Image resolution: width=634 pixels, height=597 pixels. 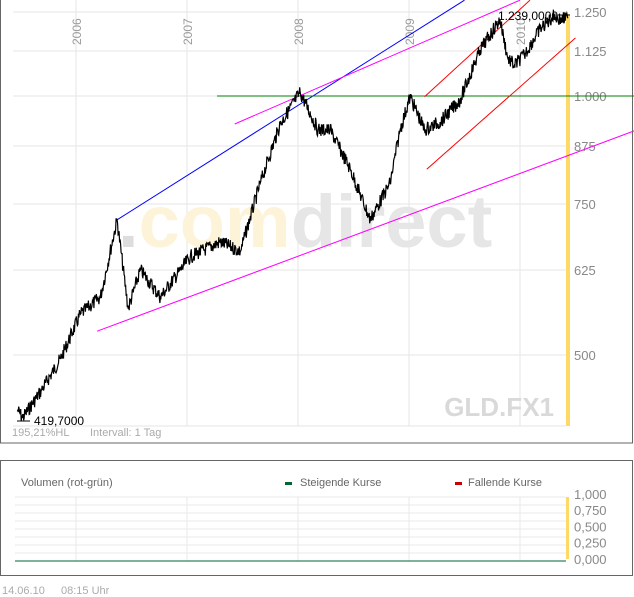 I want to click on volume-y-tick-label: 0,750, so click(x=590, y=510).